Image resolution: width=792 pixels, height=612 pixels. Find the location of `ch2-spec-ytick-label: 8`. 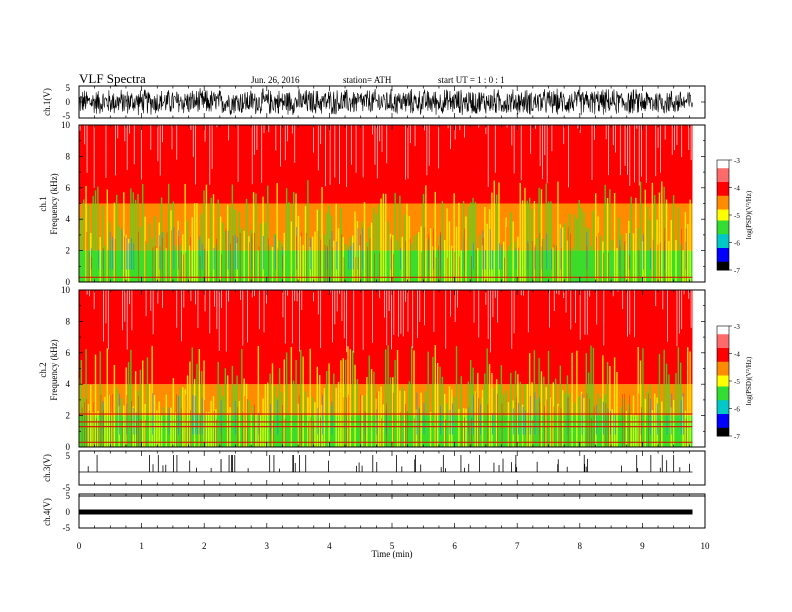

ch2-spec-ytick-label: 8 is located at coordinates (68, 321).